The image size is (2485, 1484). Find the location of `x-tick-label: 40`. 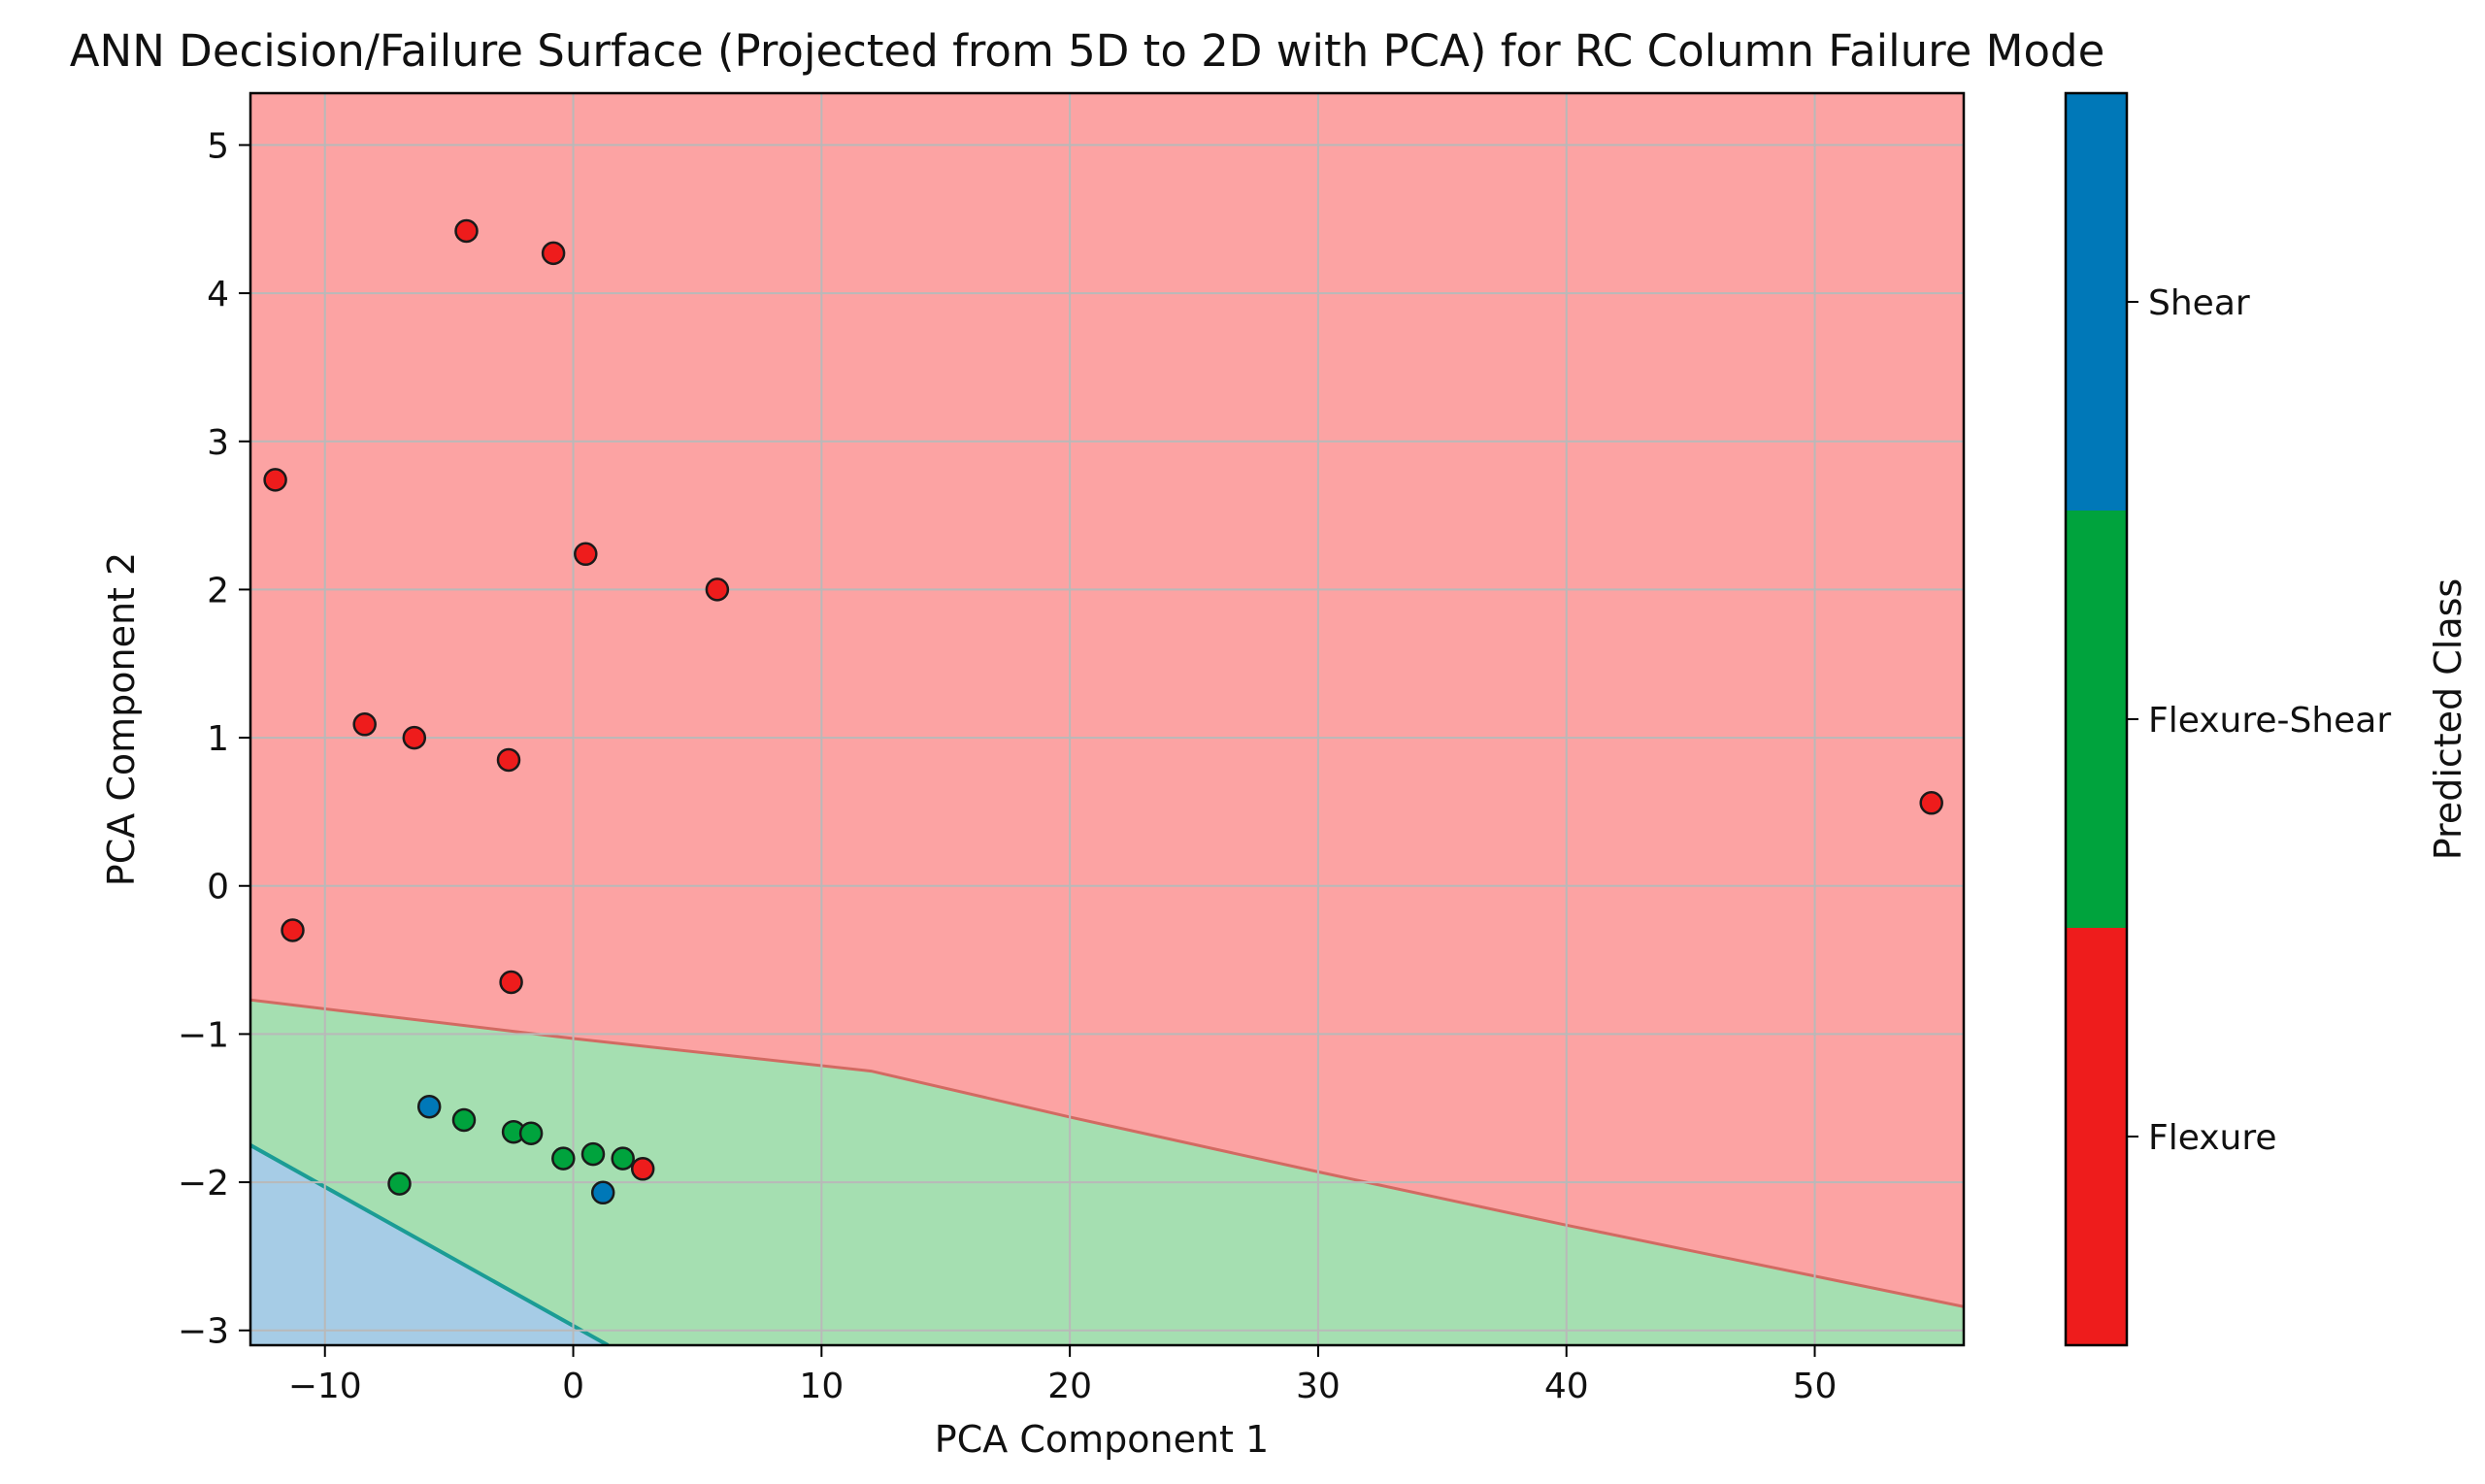

x-tick-label: 40 is located at coordinates (1567, 1386).